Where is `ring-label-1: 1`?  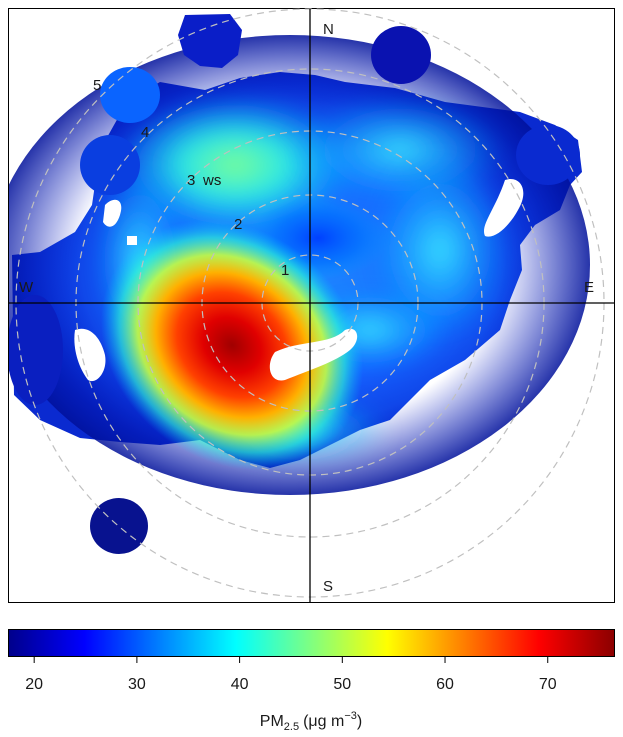
ring-label-1: 1 is located at coordinates (285, 270).